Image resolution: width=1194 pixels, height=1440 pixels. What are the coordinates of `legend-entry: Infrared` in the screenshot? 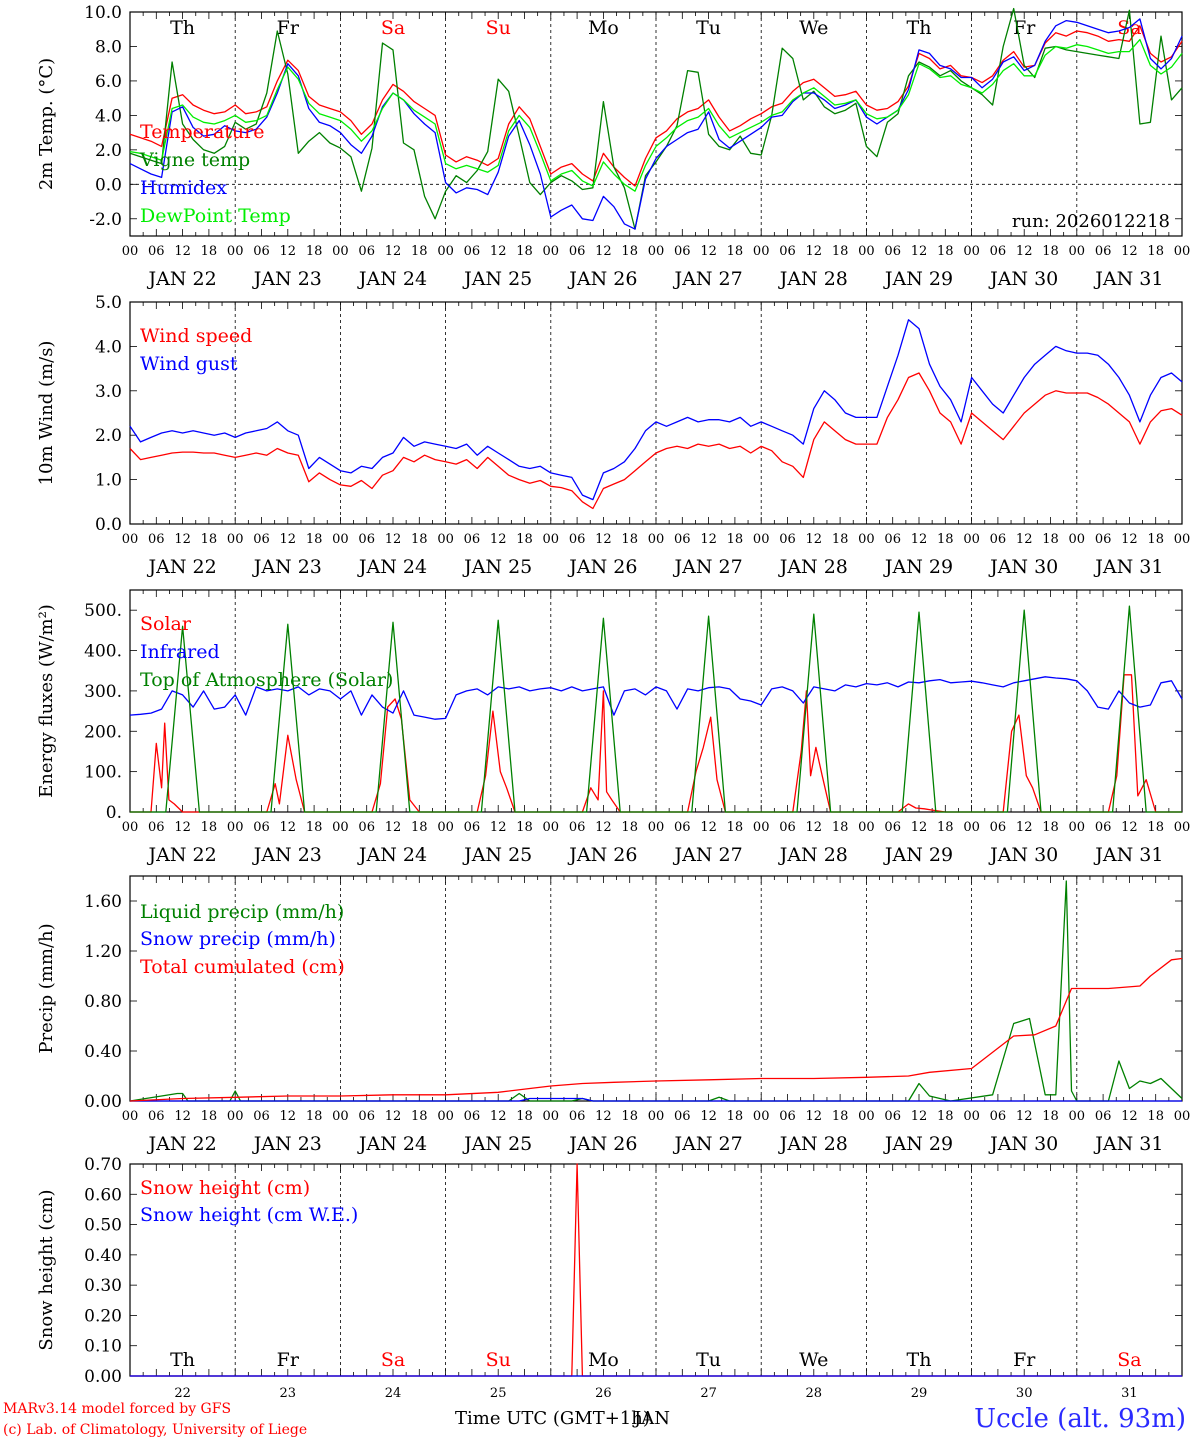 It's located at (180, 652).